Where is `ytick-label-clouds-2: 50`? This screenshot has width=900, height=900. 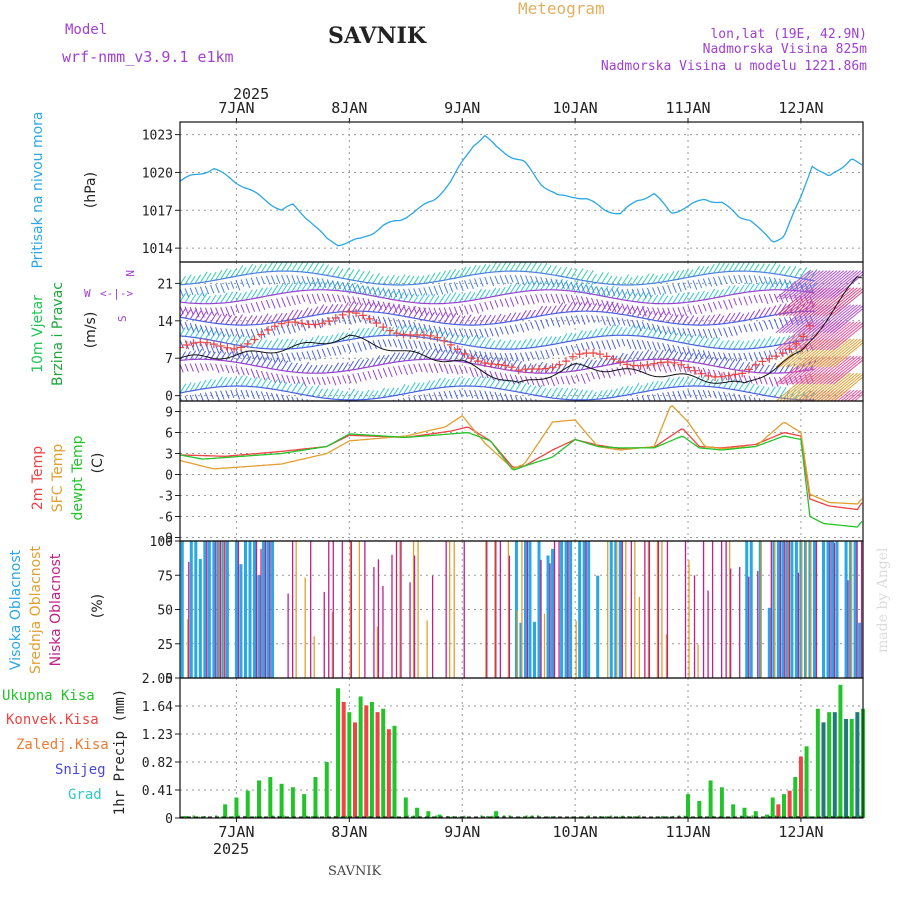
ytick-label-clouds-2: 50 is located at coordinates (165, 611).